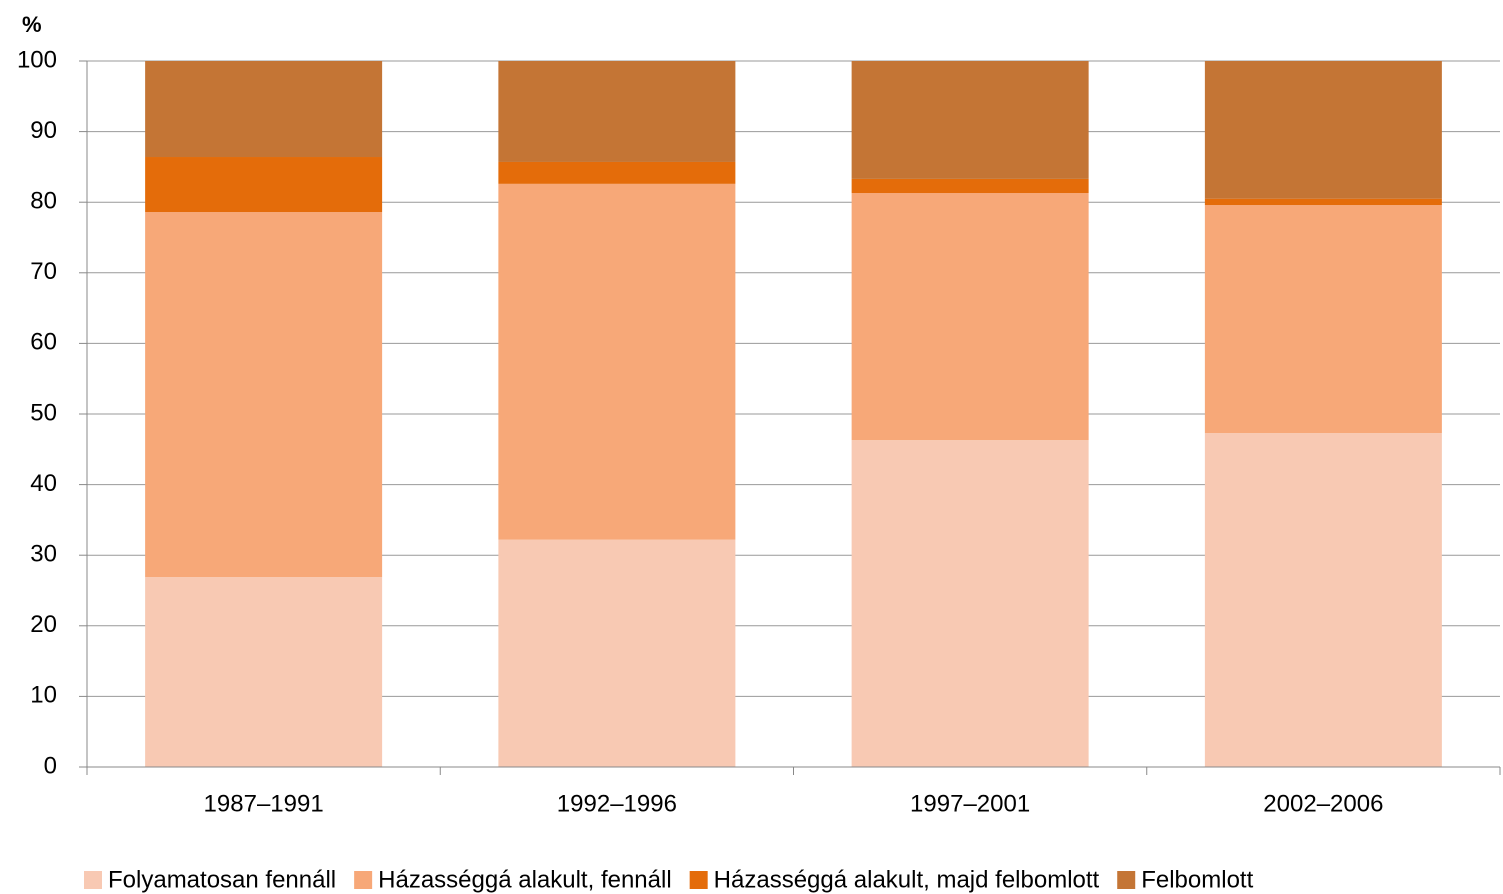 The width and height of the screenshot is (1503, 894). What do you see at coordinates (1323, 803) in the screenshot?
I see `x-tick-label: 2002–2006` at bounding box center [1323, 803].